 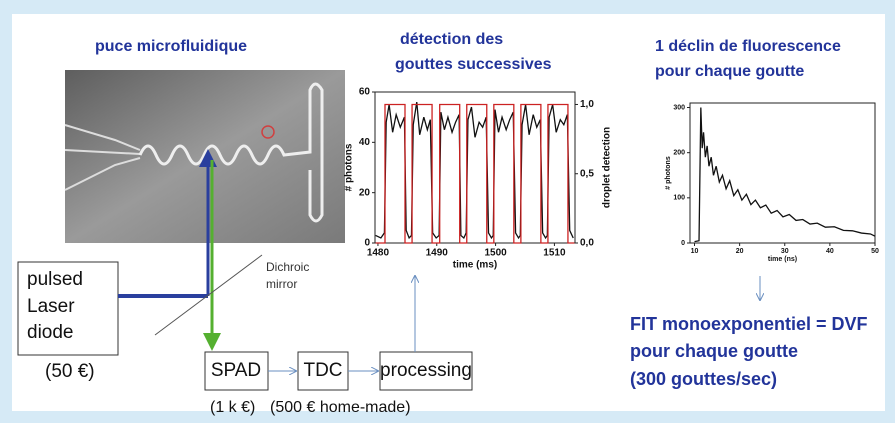 What do you see at coordinates (473, 64) in the screenshot?
I see `plot-title: gouttes successives` at bounding box center [473, 64].